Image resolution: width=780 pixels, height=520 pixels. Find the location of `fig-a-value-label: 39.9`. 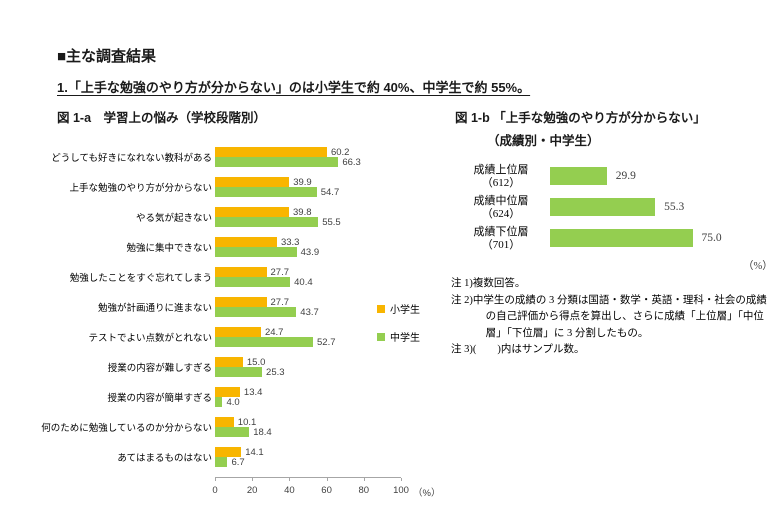

fig-a-value-label: 39.9 is located at coordinates (302, 182).